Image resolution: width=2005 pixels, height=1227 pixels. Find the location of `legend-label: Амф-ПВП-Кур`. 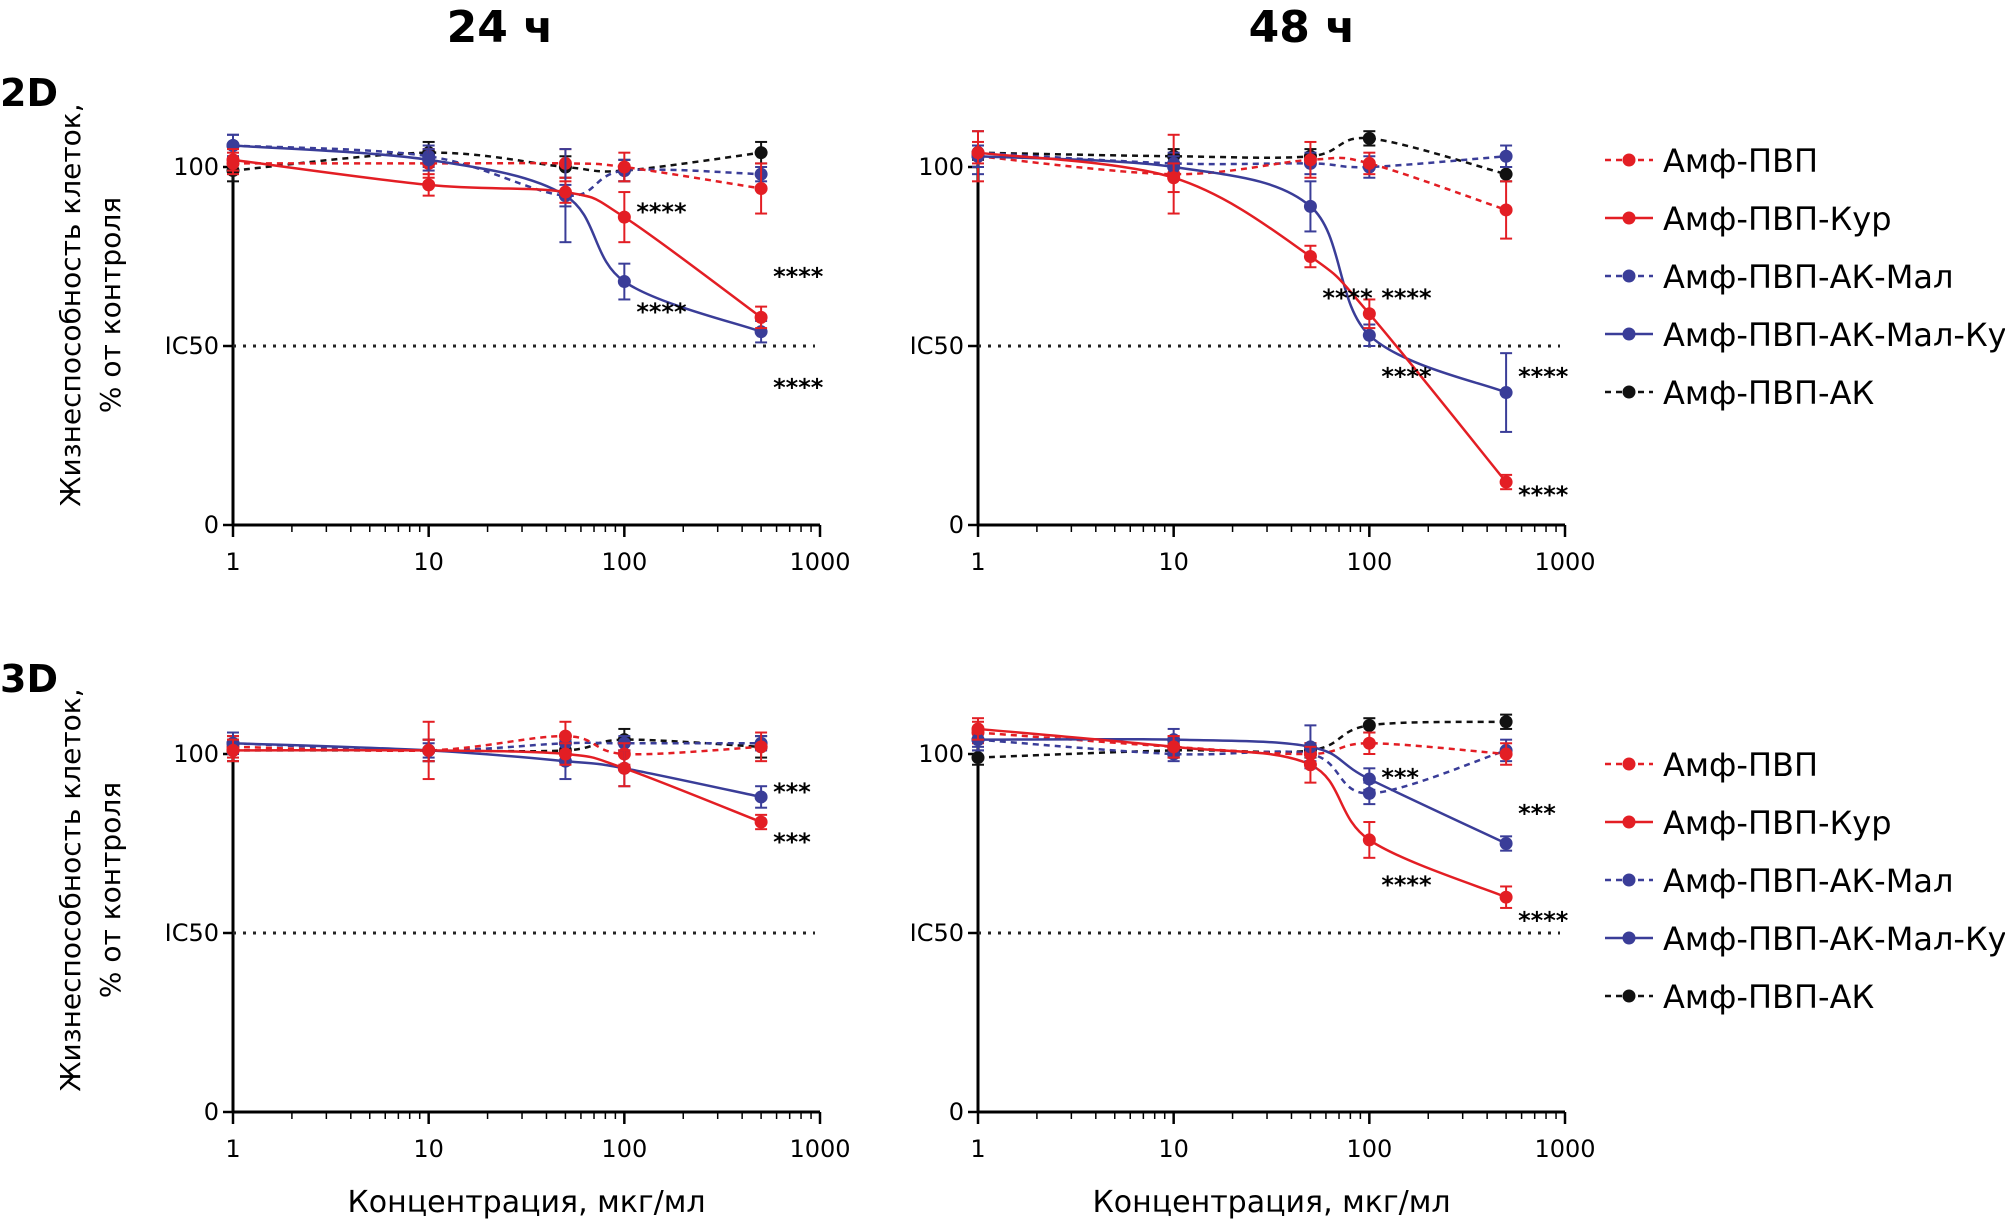

legend-label: Амф-ПВП-Кур is located at coordinates (1777, 219).